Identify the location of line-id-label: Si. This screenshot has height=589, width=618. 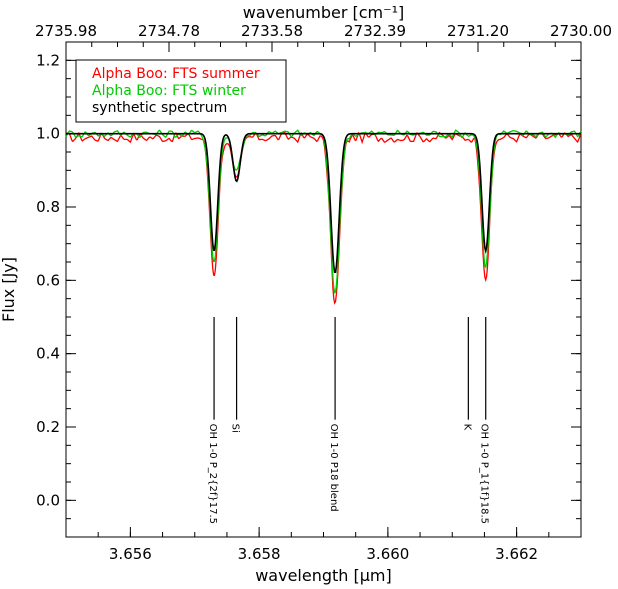
(235, 428).